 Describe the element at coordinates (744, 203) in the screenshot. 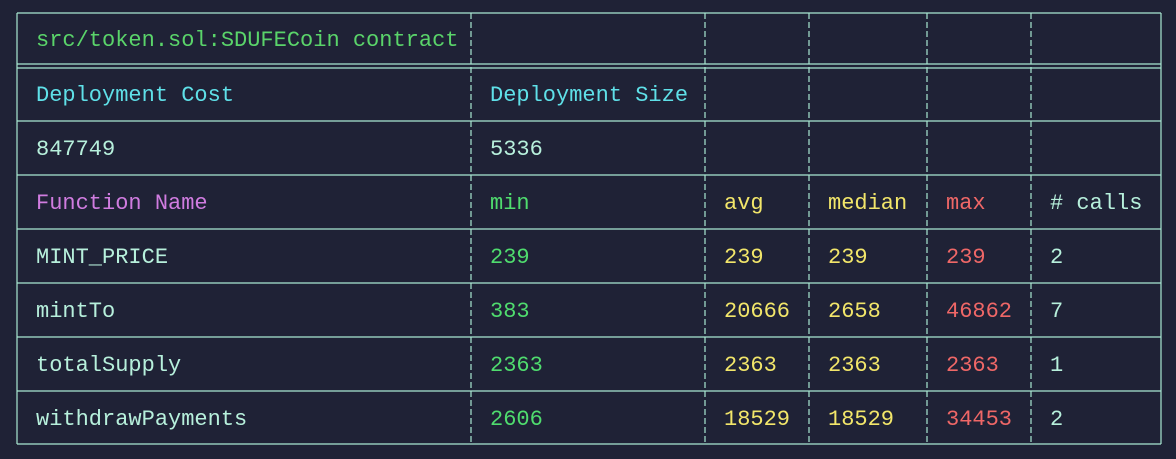

I see `function-header: avg` at that location.